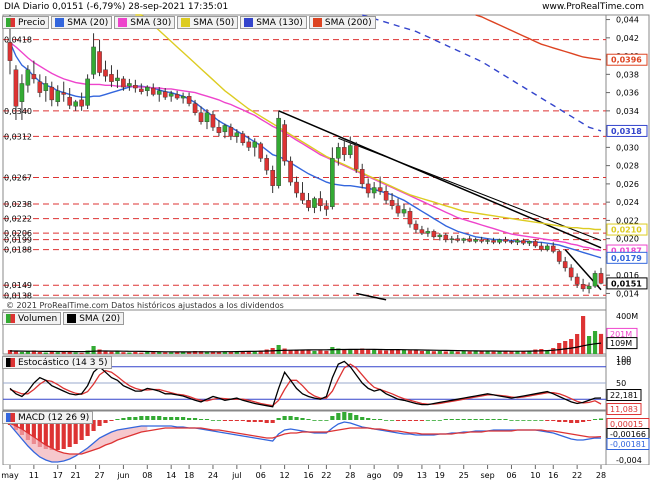  I want to click on legend-macd: MACD (12 26 9), so click(48, 417).